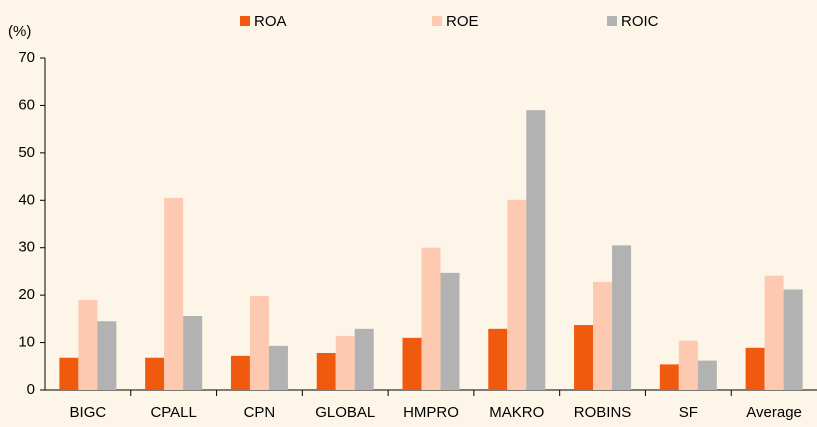 The image size is (817, 427). I want to click on x-tick-label: CPALL, so click(173, 412).